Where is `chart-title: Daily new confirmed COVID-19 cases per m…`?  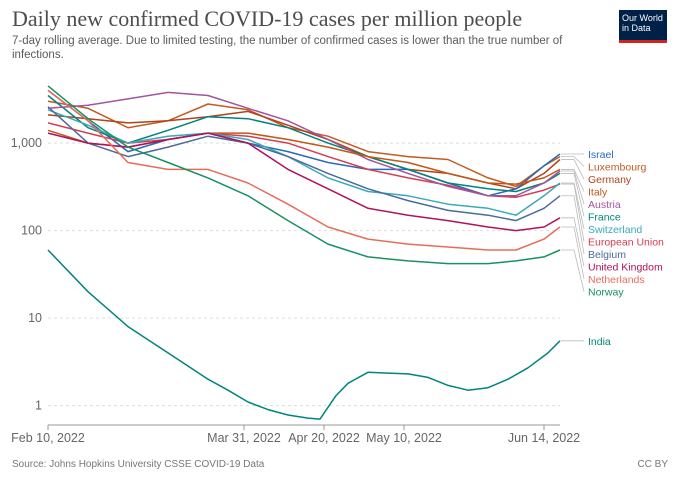
chart-title: Daily new confirmed COVID-19 cases per m… is located at coordinates (267, 18).